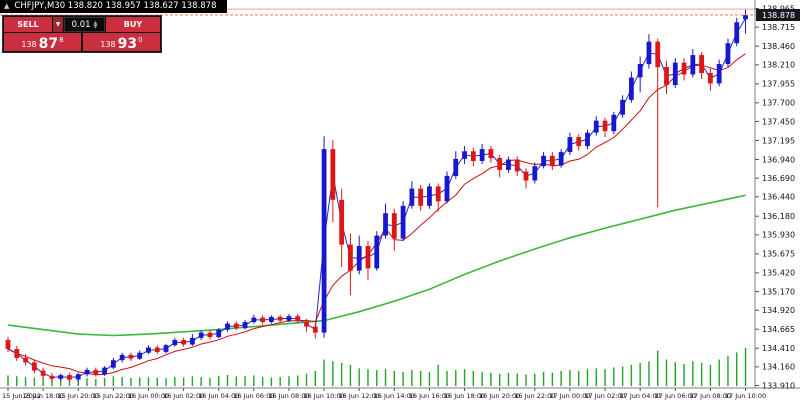 This screenshot has width=800, height=403. I want to click on svg-text: 16 Jun 10:00, so click(323, 396).